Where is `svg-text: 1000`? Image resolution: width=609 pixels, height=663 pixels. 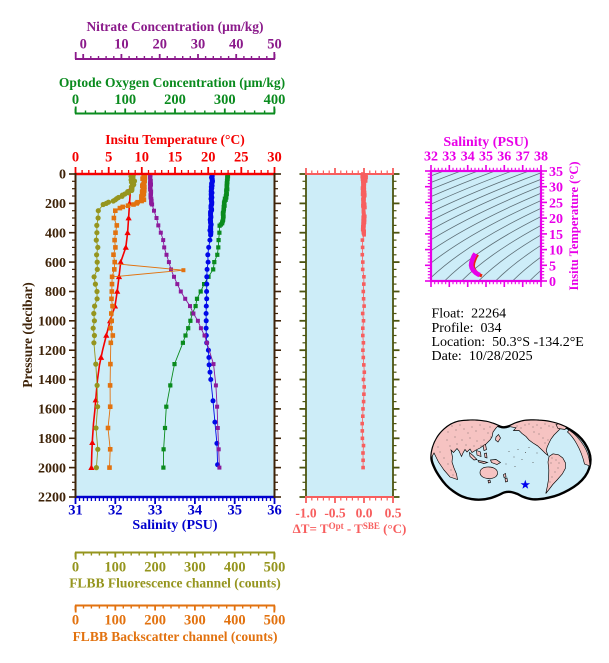
svg-text: 1000 is located at coordinates (52, 322).